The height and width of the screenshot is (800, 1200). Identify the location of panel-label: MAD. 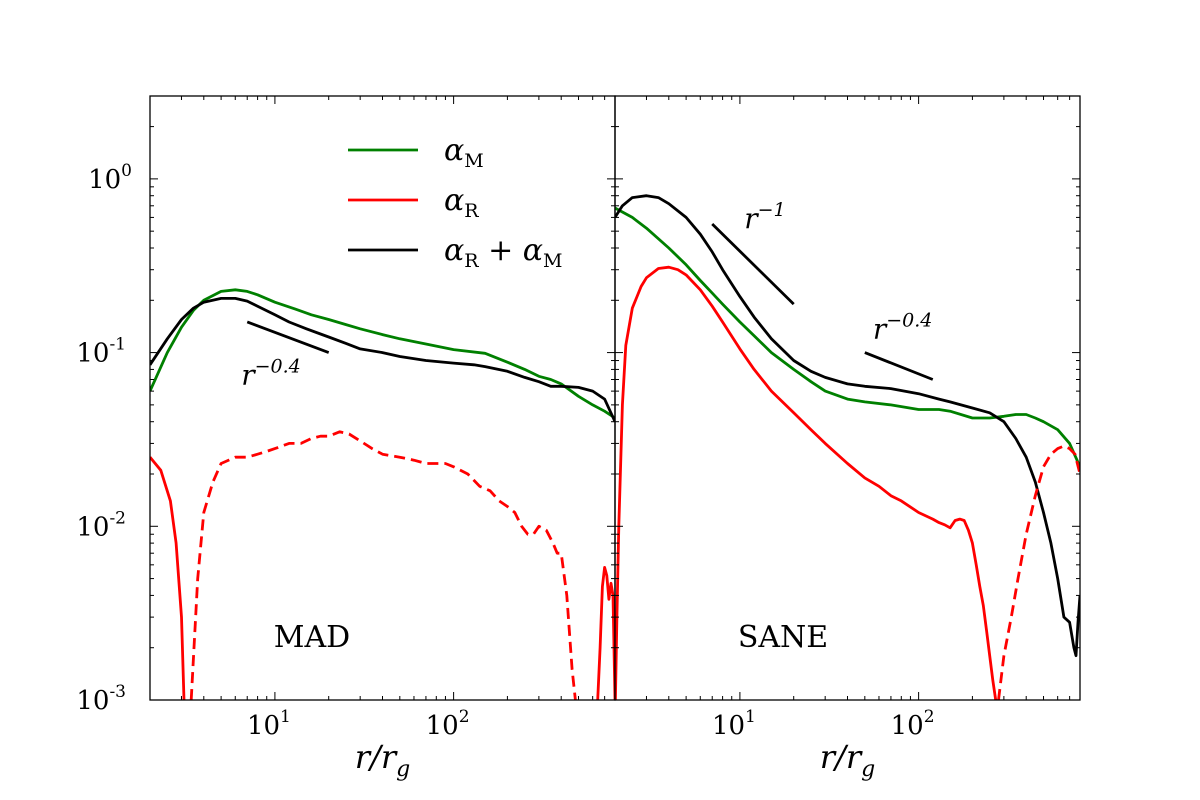
(312, 637).